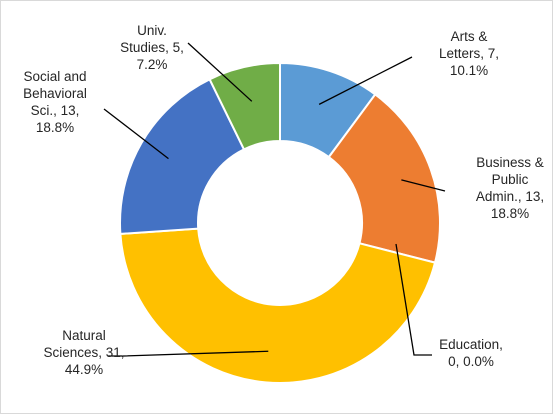 The width and height of the screenshot is (553, 415). I want to click on data-label-line: Public, so click(510, 179).